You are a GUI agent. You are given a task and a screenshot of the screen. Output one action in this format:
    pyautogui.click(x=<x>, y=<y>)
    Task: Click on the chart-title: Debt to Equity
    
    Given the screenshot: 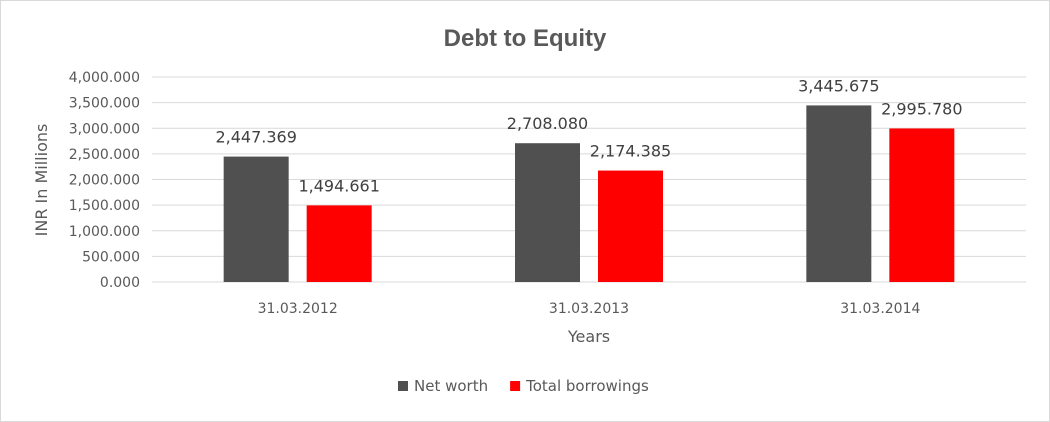 What is the action you would take?
    pyautogui.click(x=525, y=38)
    